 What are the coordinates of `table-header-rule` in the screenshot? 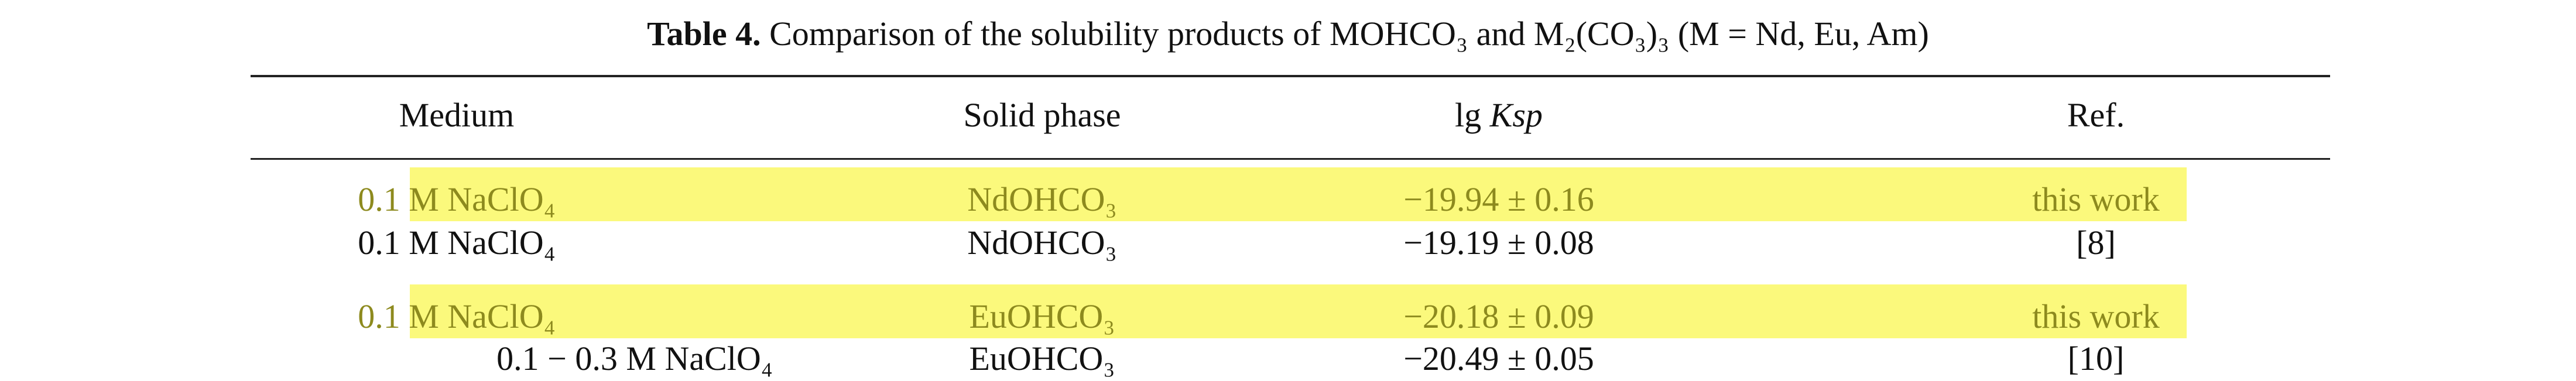 It's located at (1290, 159).